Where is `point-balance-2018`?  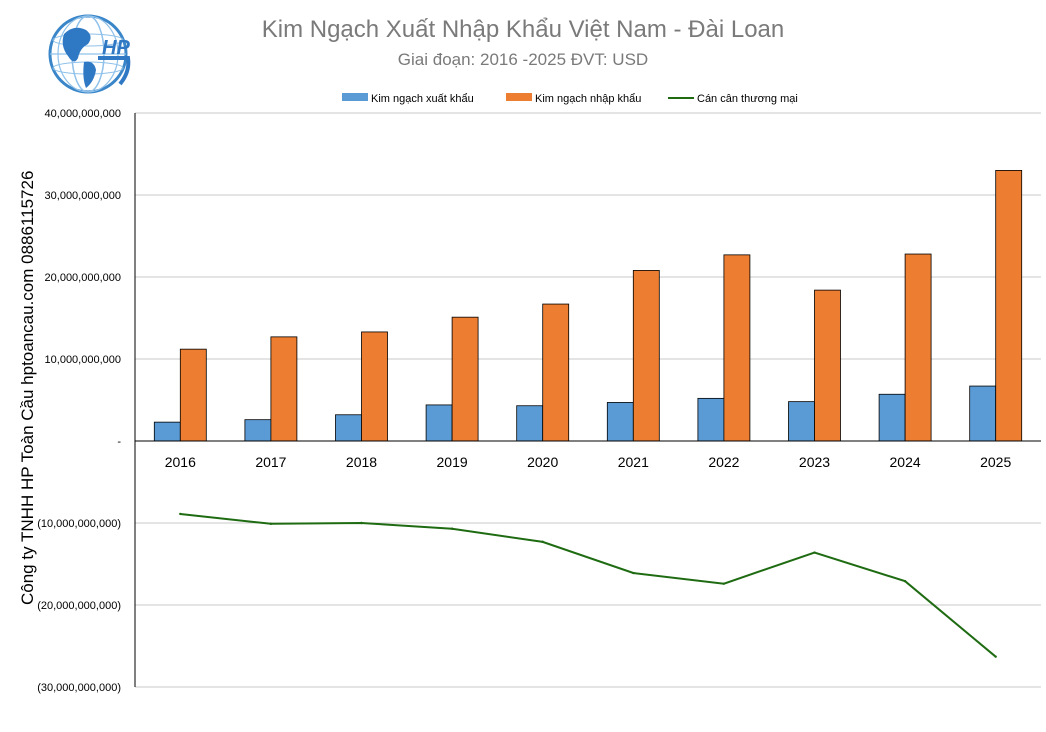 point-balance-2018 is located at coordinates (361, 523).